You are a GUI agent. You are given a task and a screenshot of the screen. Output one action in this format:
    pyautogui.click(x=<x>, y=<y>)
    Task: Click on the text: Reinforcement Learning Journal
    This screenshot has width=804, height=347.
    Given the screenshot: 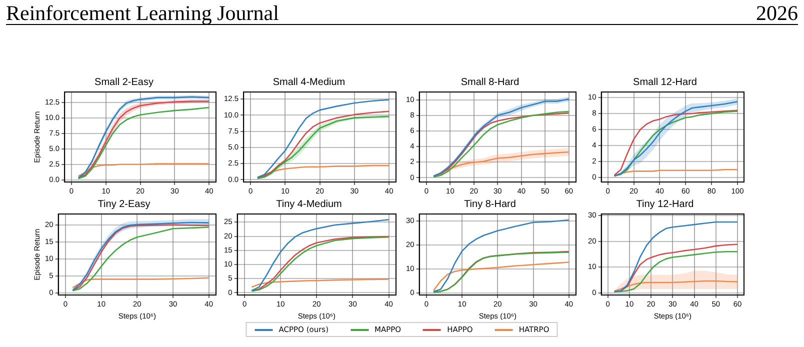 What is the action you would take?
    pyautogui.click(x=142, y=13)
    